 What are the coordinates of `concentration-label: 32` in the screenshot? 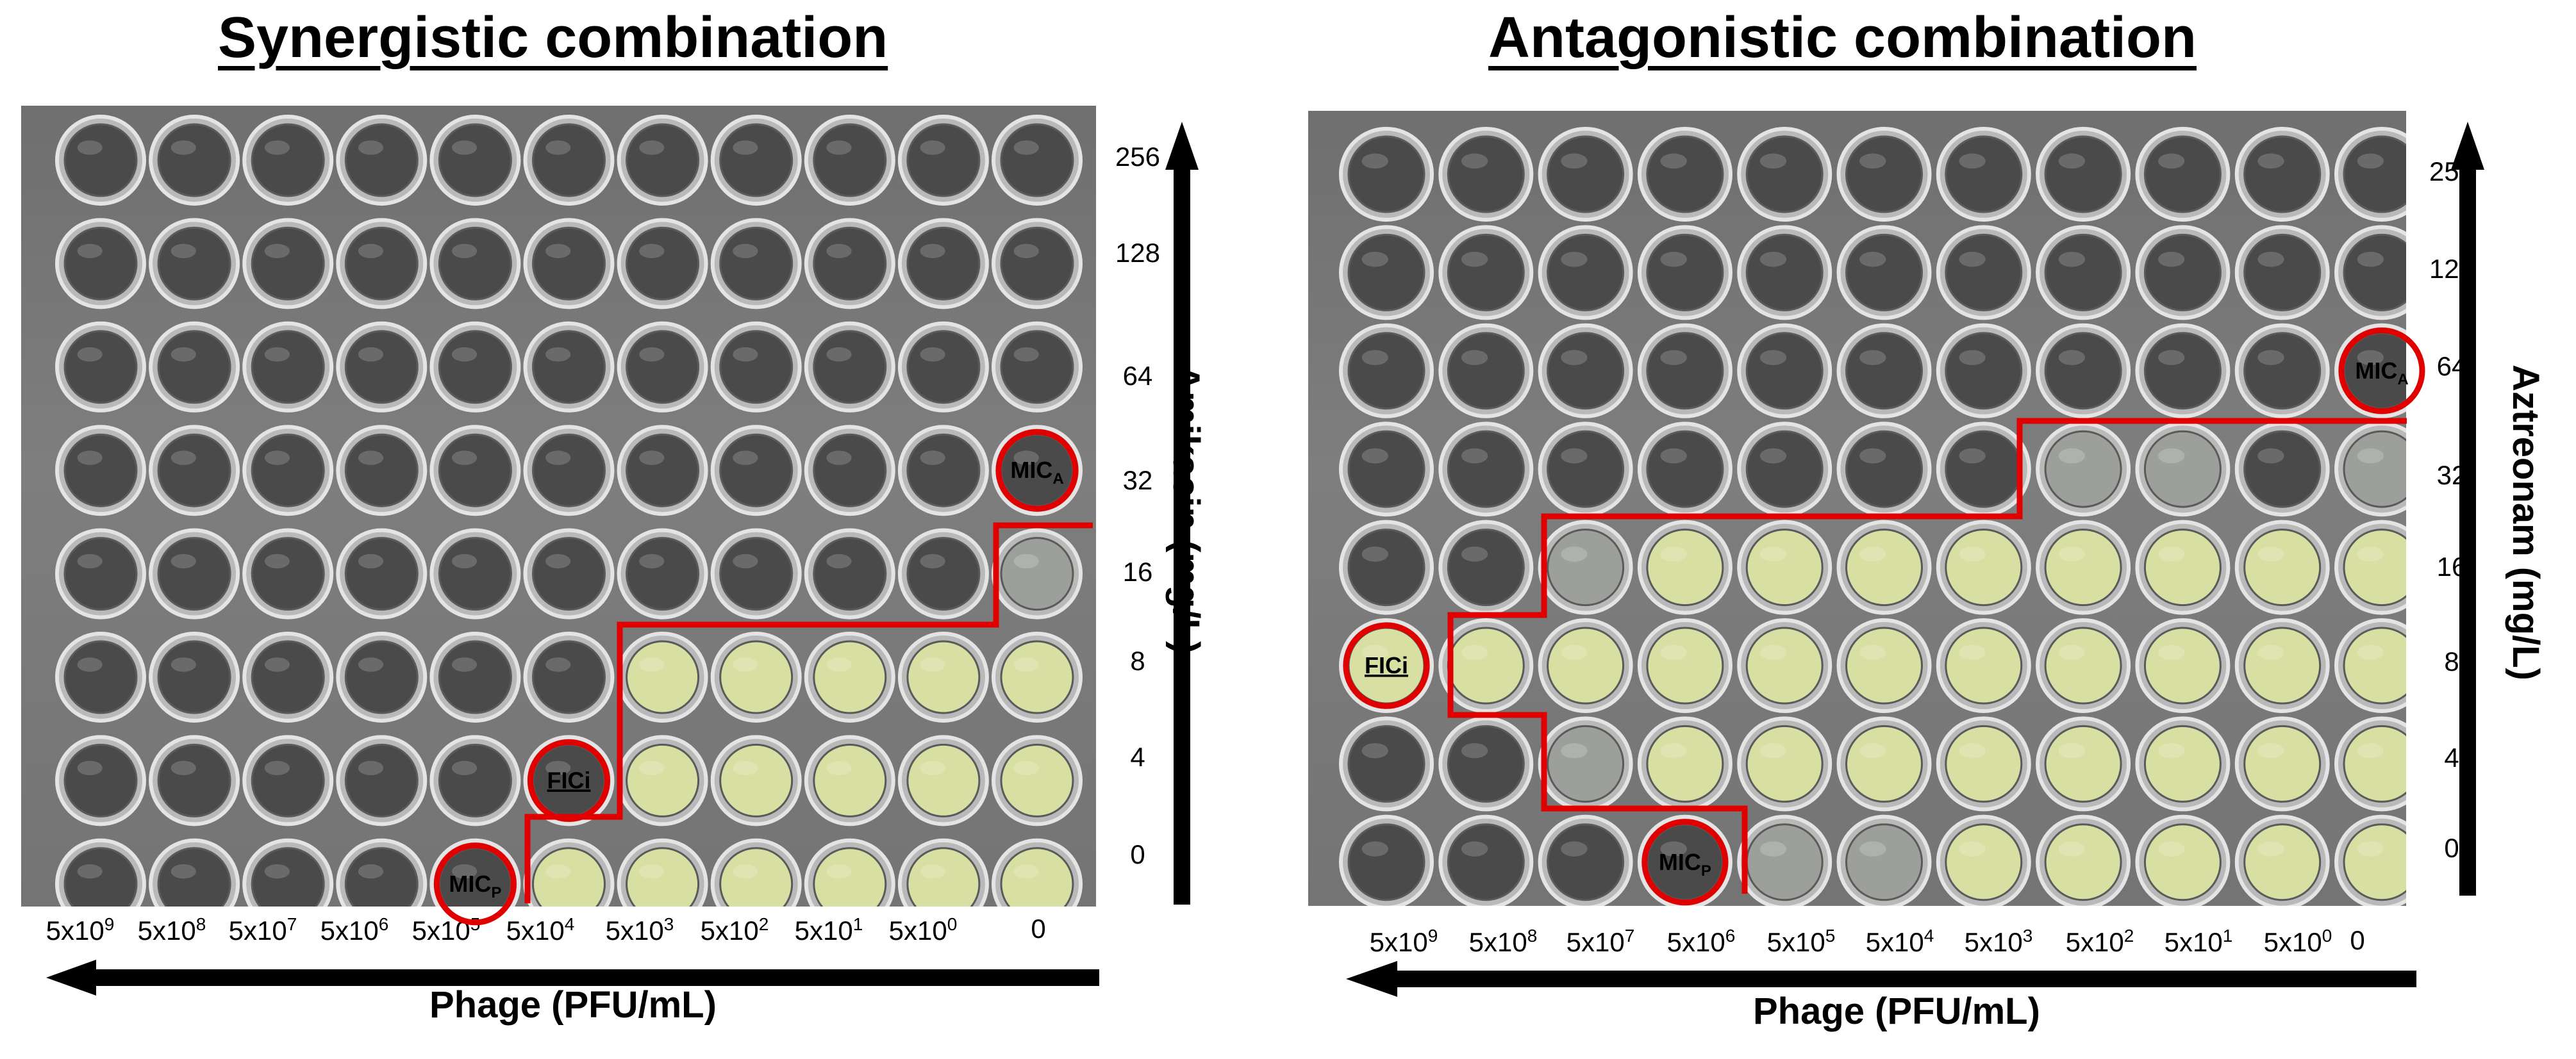 It's located at (1137, 480).